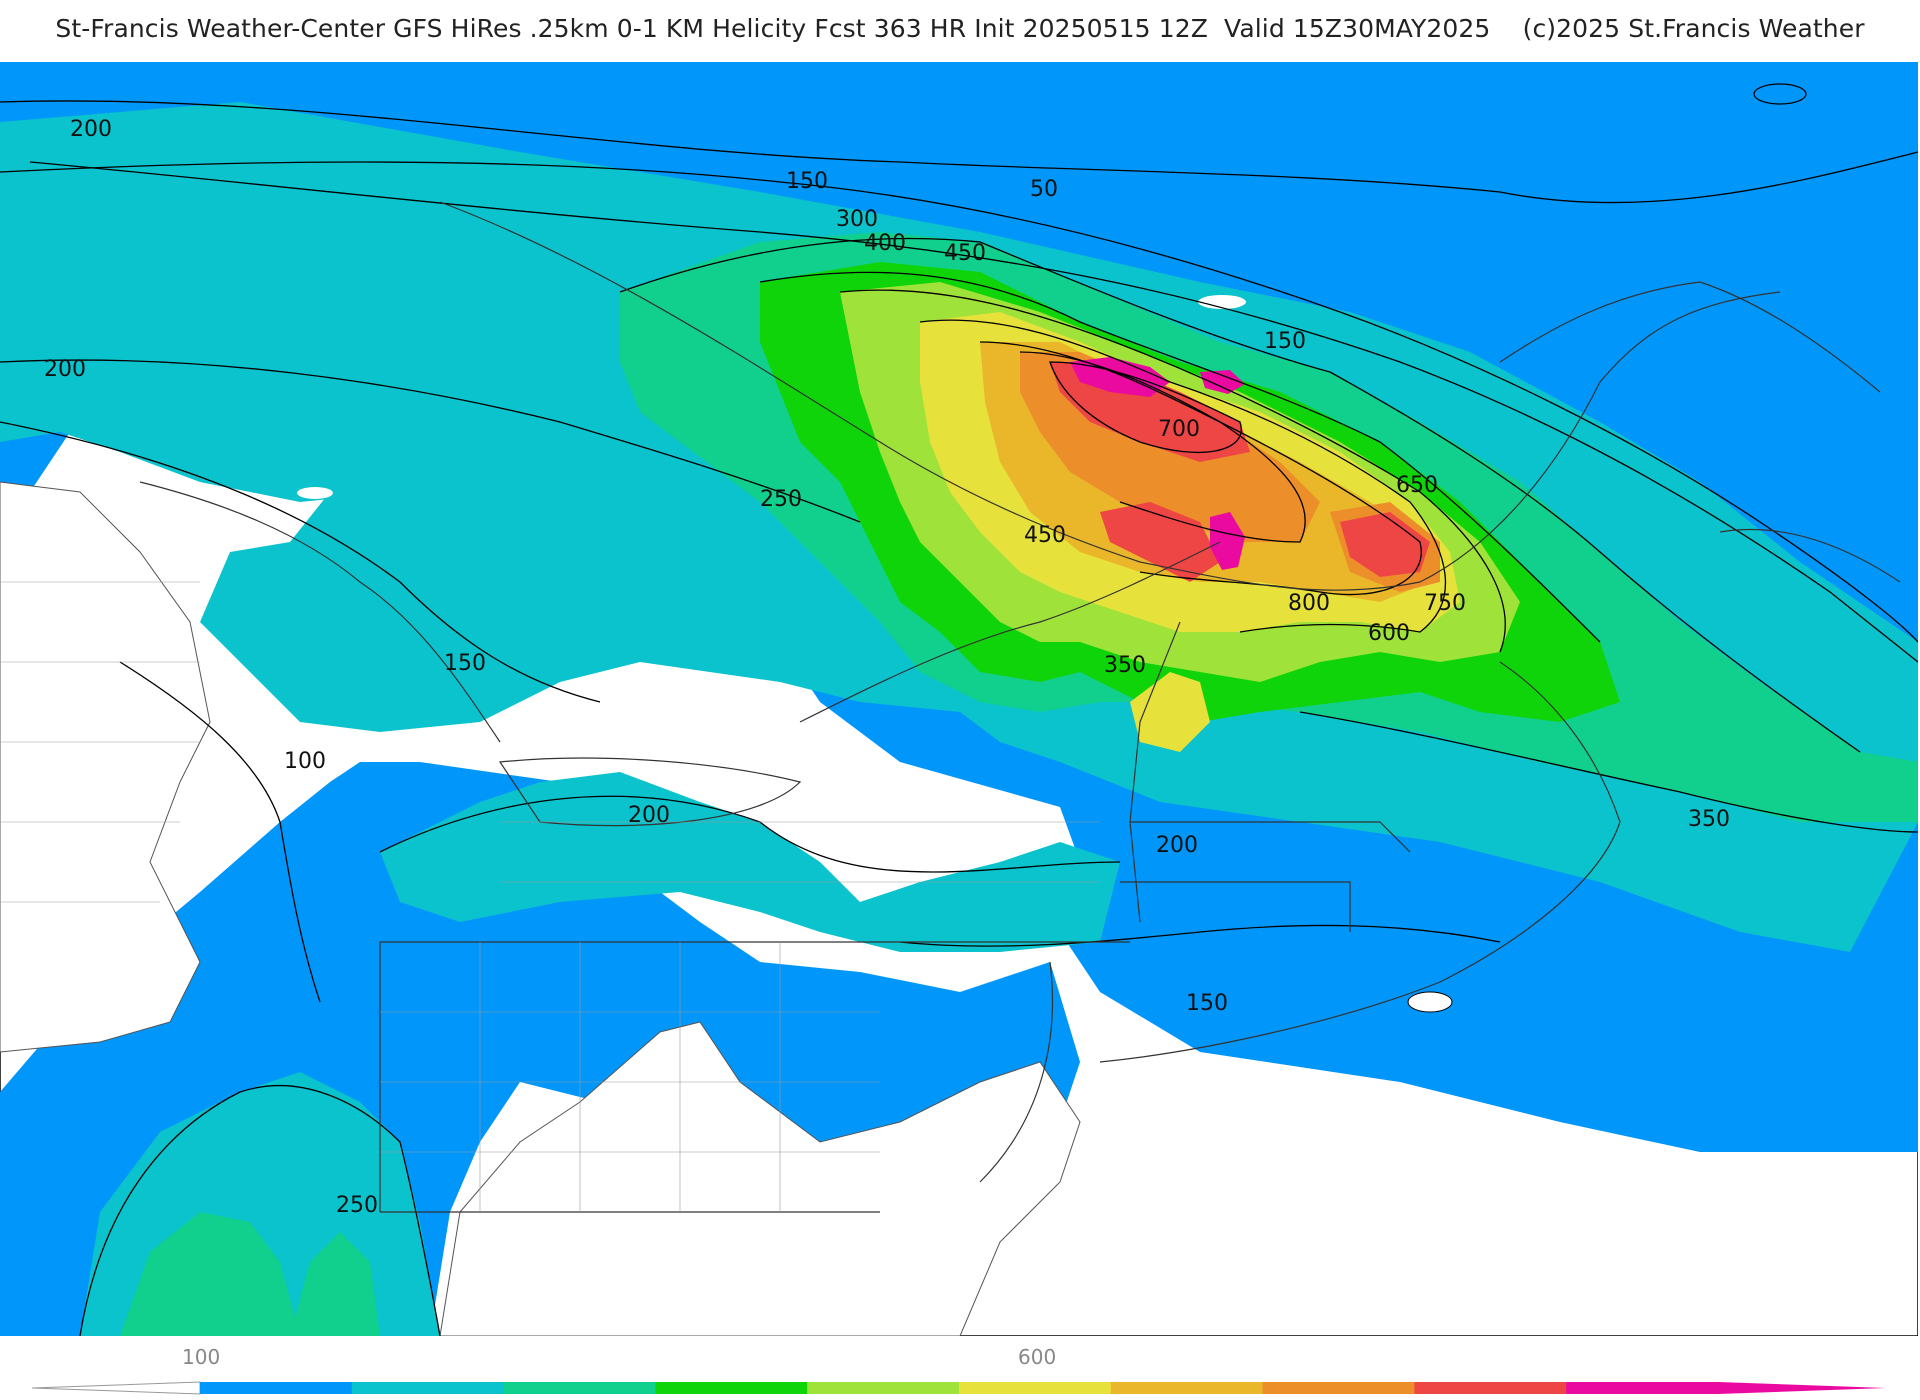 The width and height of the screenshot is (1920, 1400). Describe the element at coordinates (320, 612) in the screenshot. I see `lake-shoreline` at that location.